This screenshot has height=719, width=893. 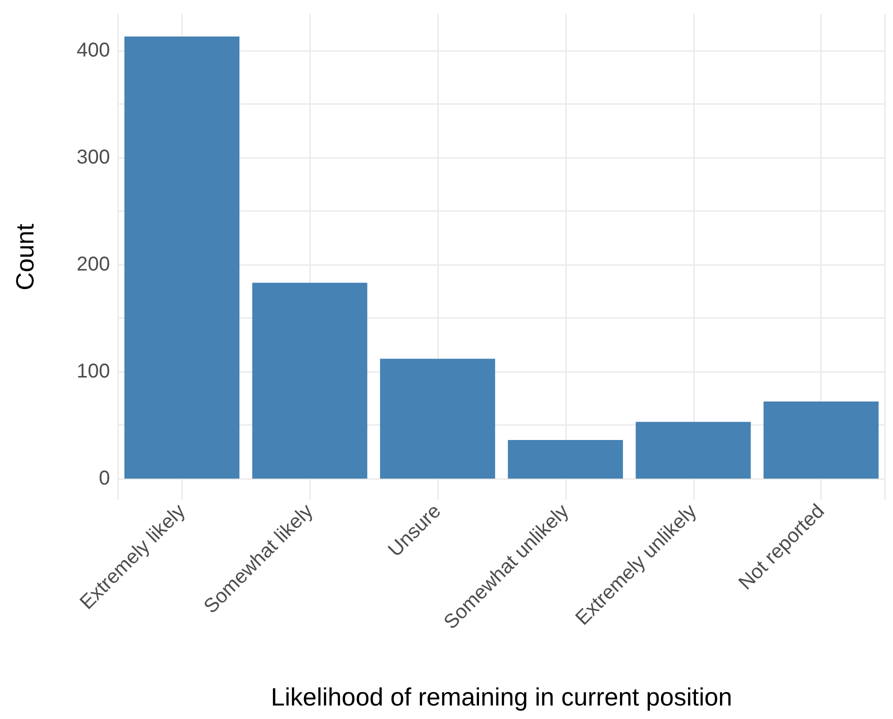 I want to click on y-tick-label: 300, so click(x=93, y=157).